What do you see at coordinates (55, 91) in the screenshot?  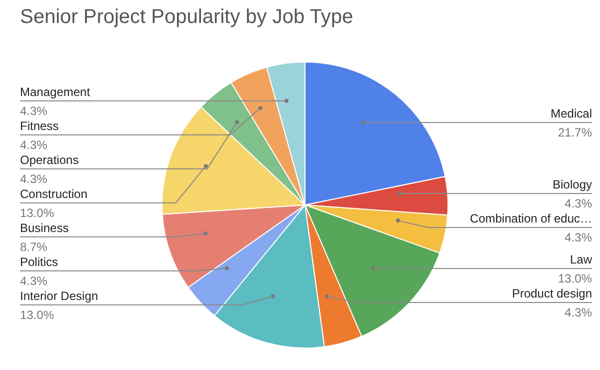 I see `slice-label: Management` at bounding box center [55, 91].